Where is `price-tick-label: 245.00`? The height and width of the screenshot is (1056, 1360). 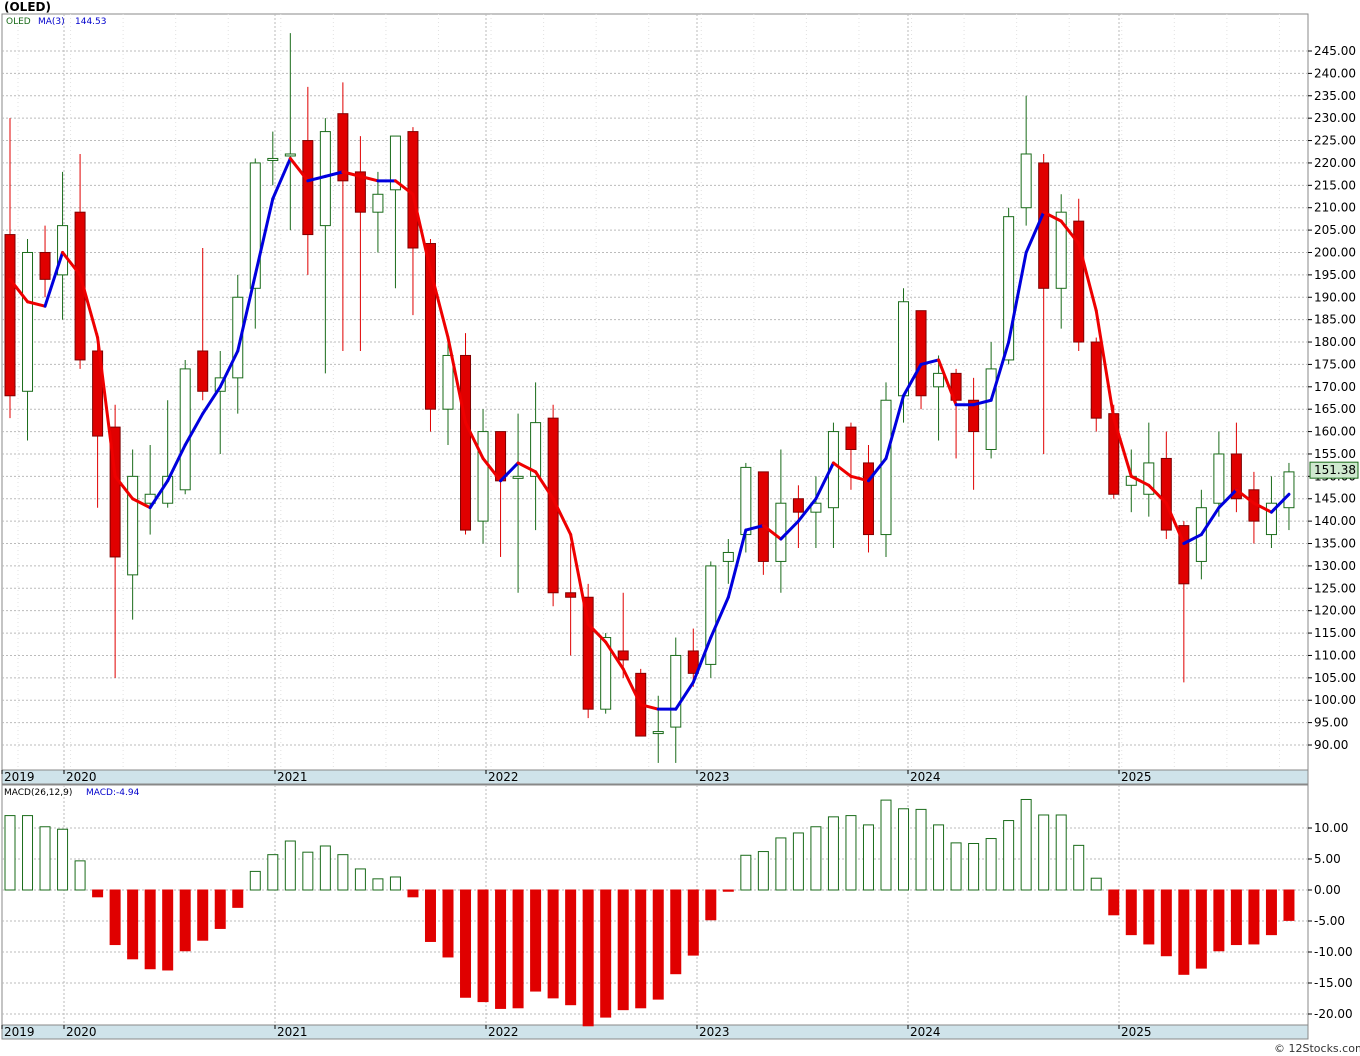
price-tick-label: 245.00 is located at coordinates (1335, 51).